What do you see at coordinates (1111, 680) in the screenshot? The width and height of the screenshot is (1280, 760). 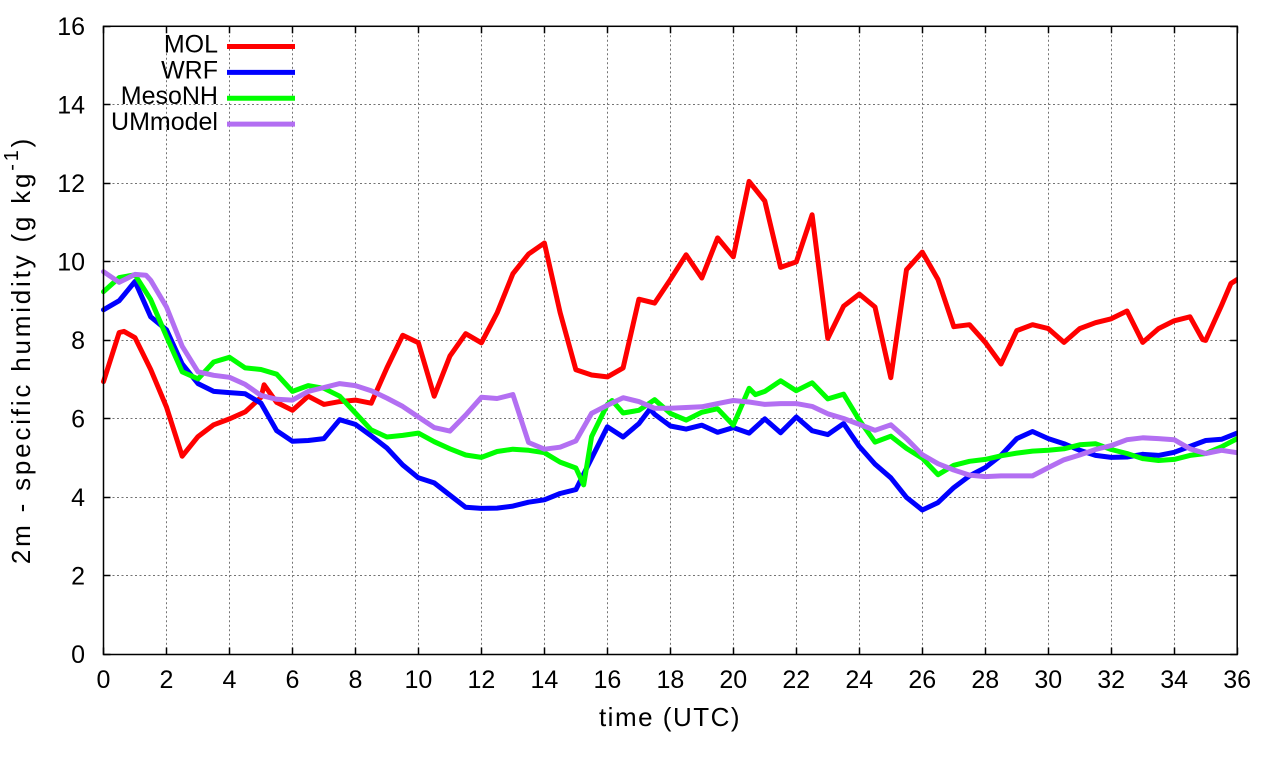 I see `svg-text: 32` at bounding box center [1111, 680].